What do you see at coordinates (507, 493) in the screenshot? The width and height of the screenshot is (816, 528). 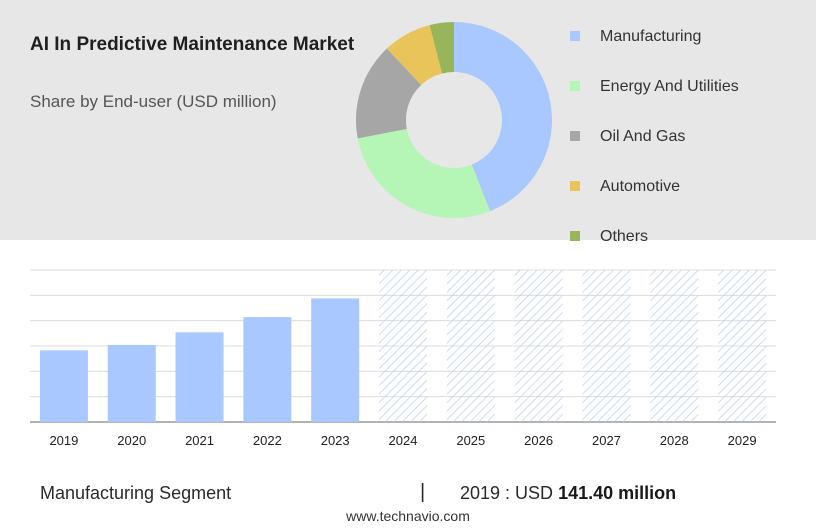 I see `segment-year-prefix: 2019 : USD` at bounding box center [507, 493].